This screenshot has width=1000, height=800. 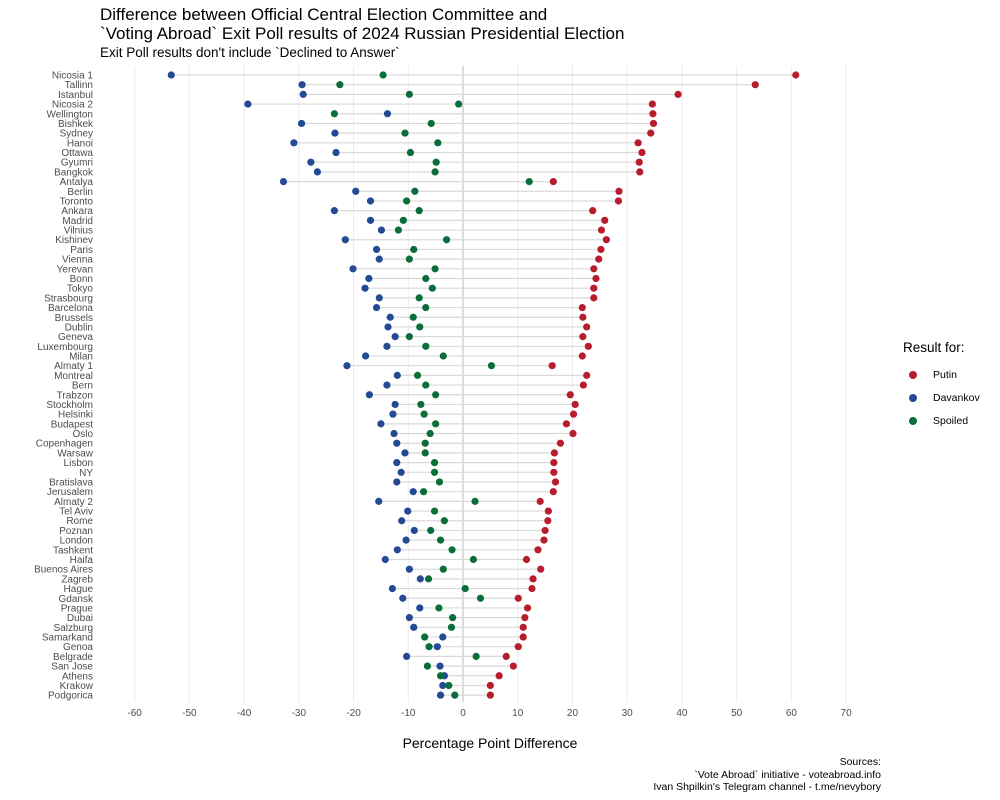 What do you see at coordinates (80, 618) in the screenshot?
I see `y-tick-label: Dubai` at bounding box center [80, 618].